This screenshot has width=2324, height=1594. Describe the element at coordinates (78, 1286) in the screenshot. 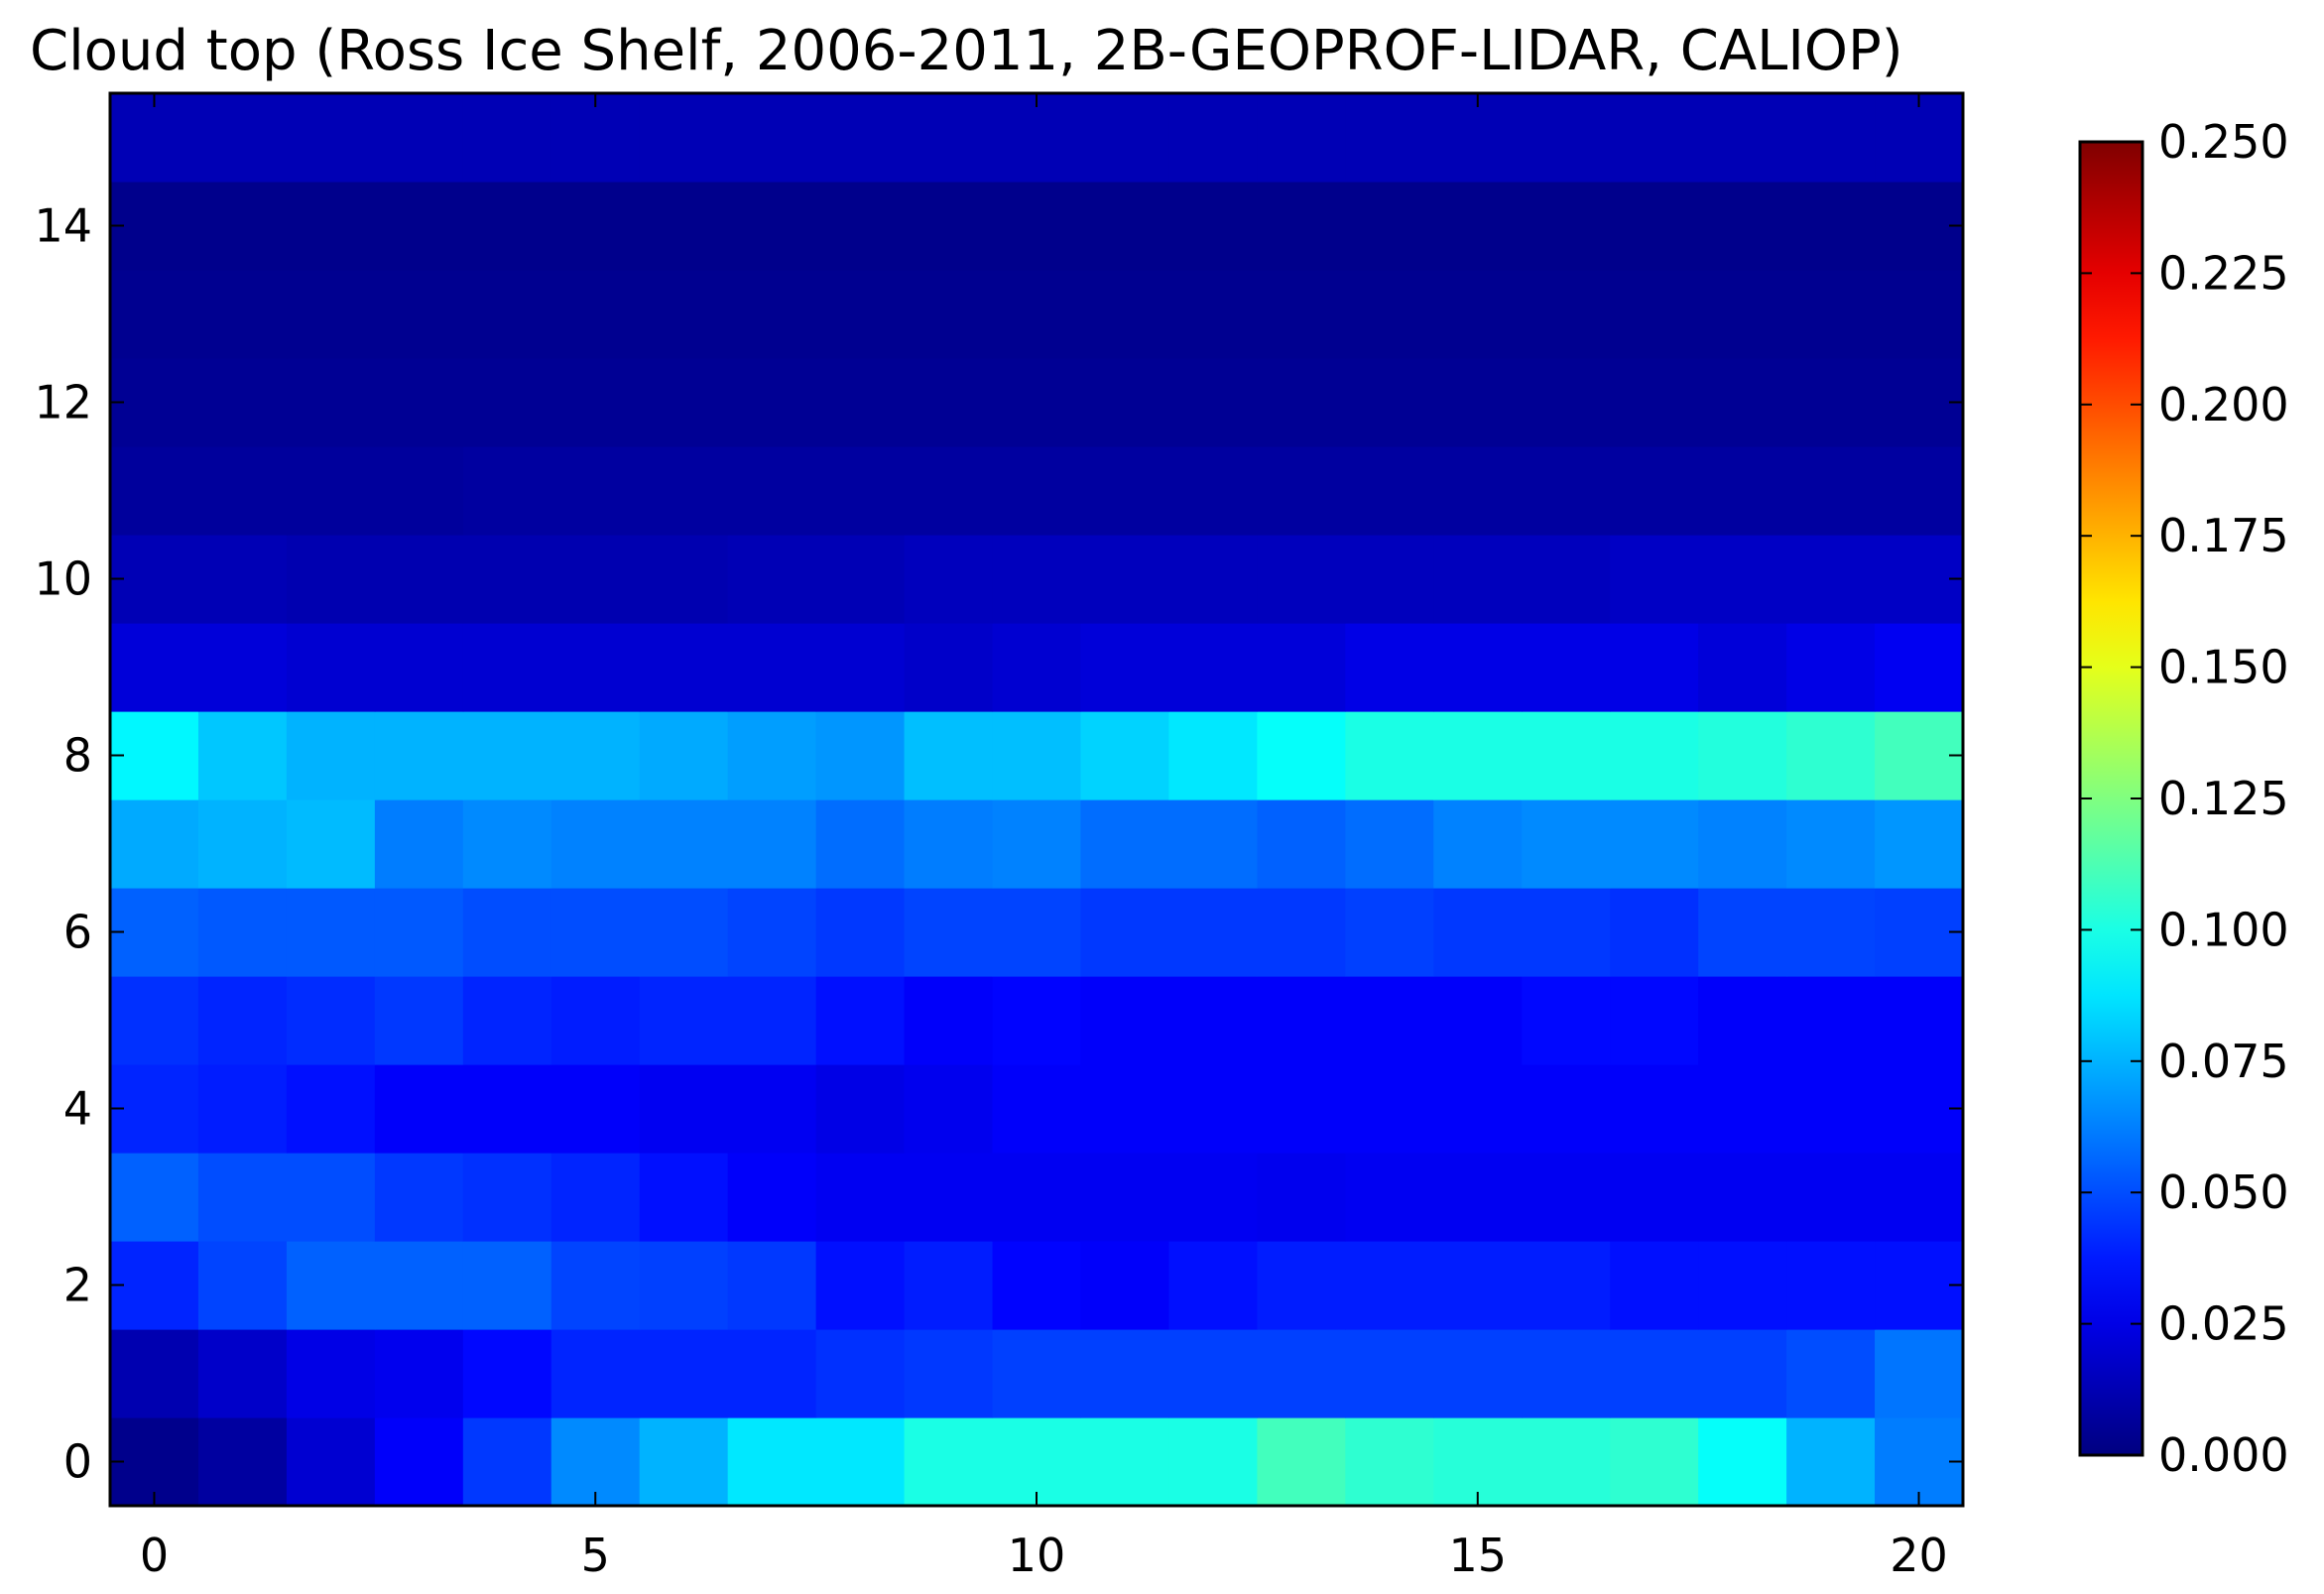

I see `y-tick-label: 2` at that location.